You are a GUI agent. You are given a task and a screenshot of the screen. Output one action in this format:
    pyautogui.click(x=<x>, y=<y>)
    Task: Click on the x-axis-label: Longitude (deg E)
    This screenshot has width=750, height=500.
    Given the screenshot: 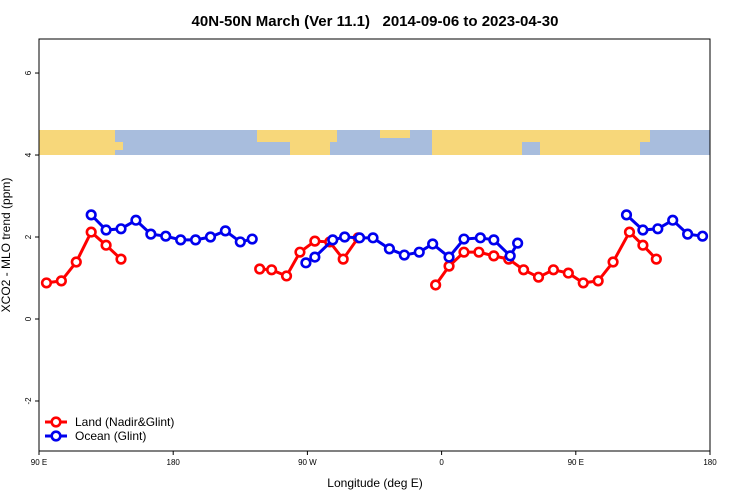 What is the action you would take?
    pyautogui.click(x=374, y=483)
    